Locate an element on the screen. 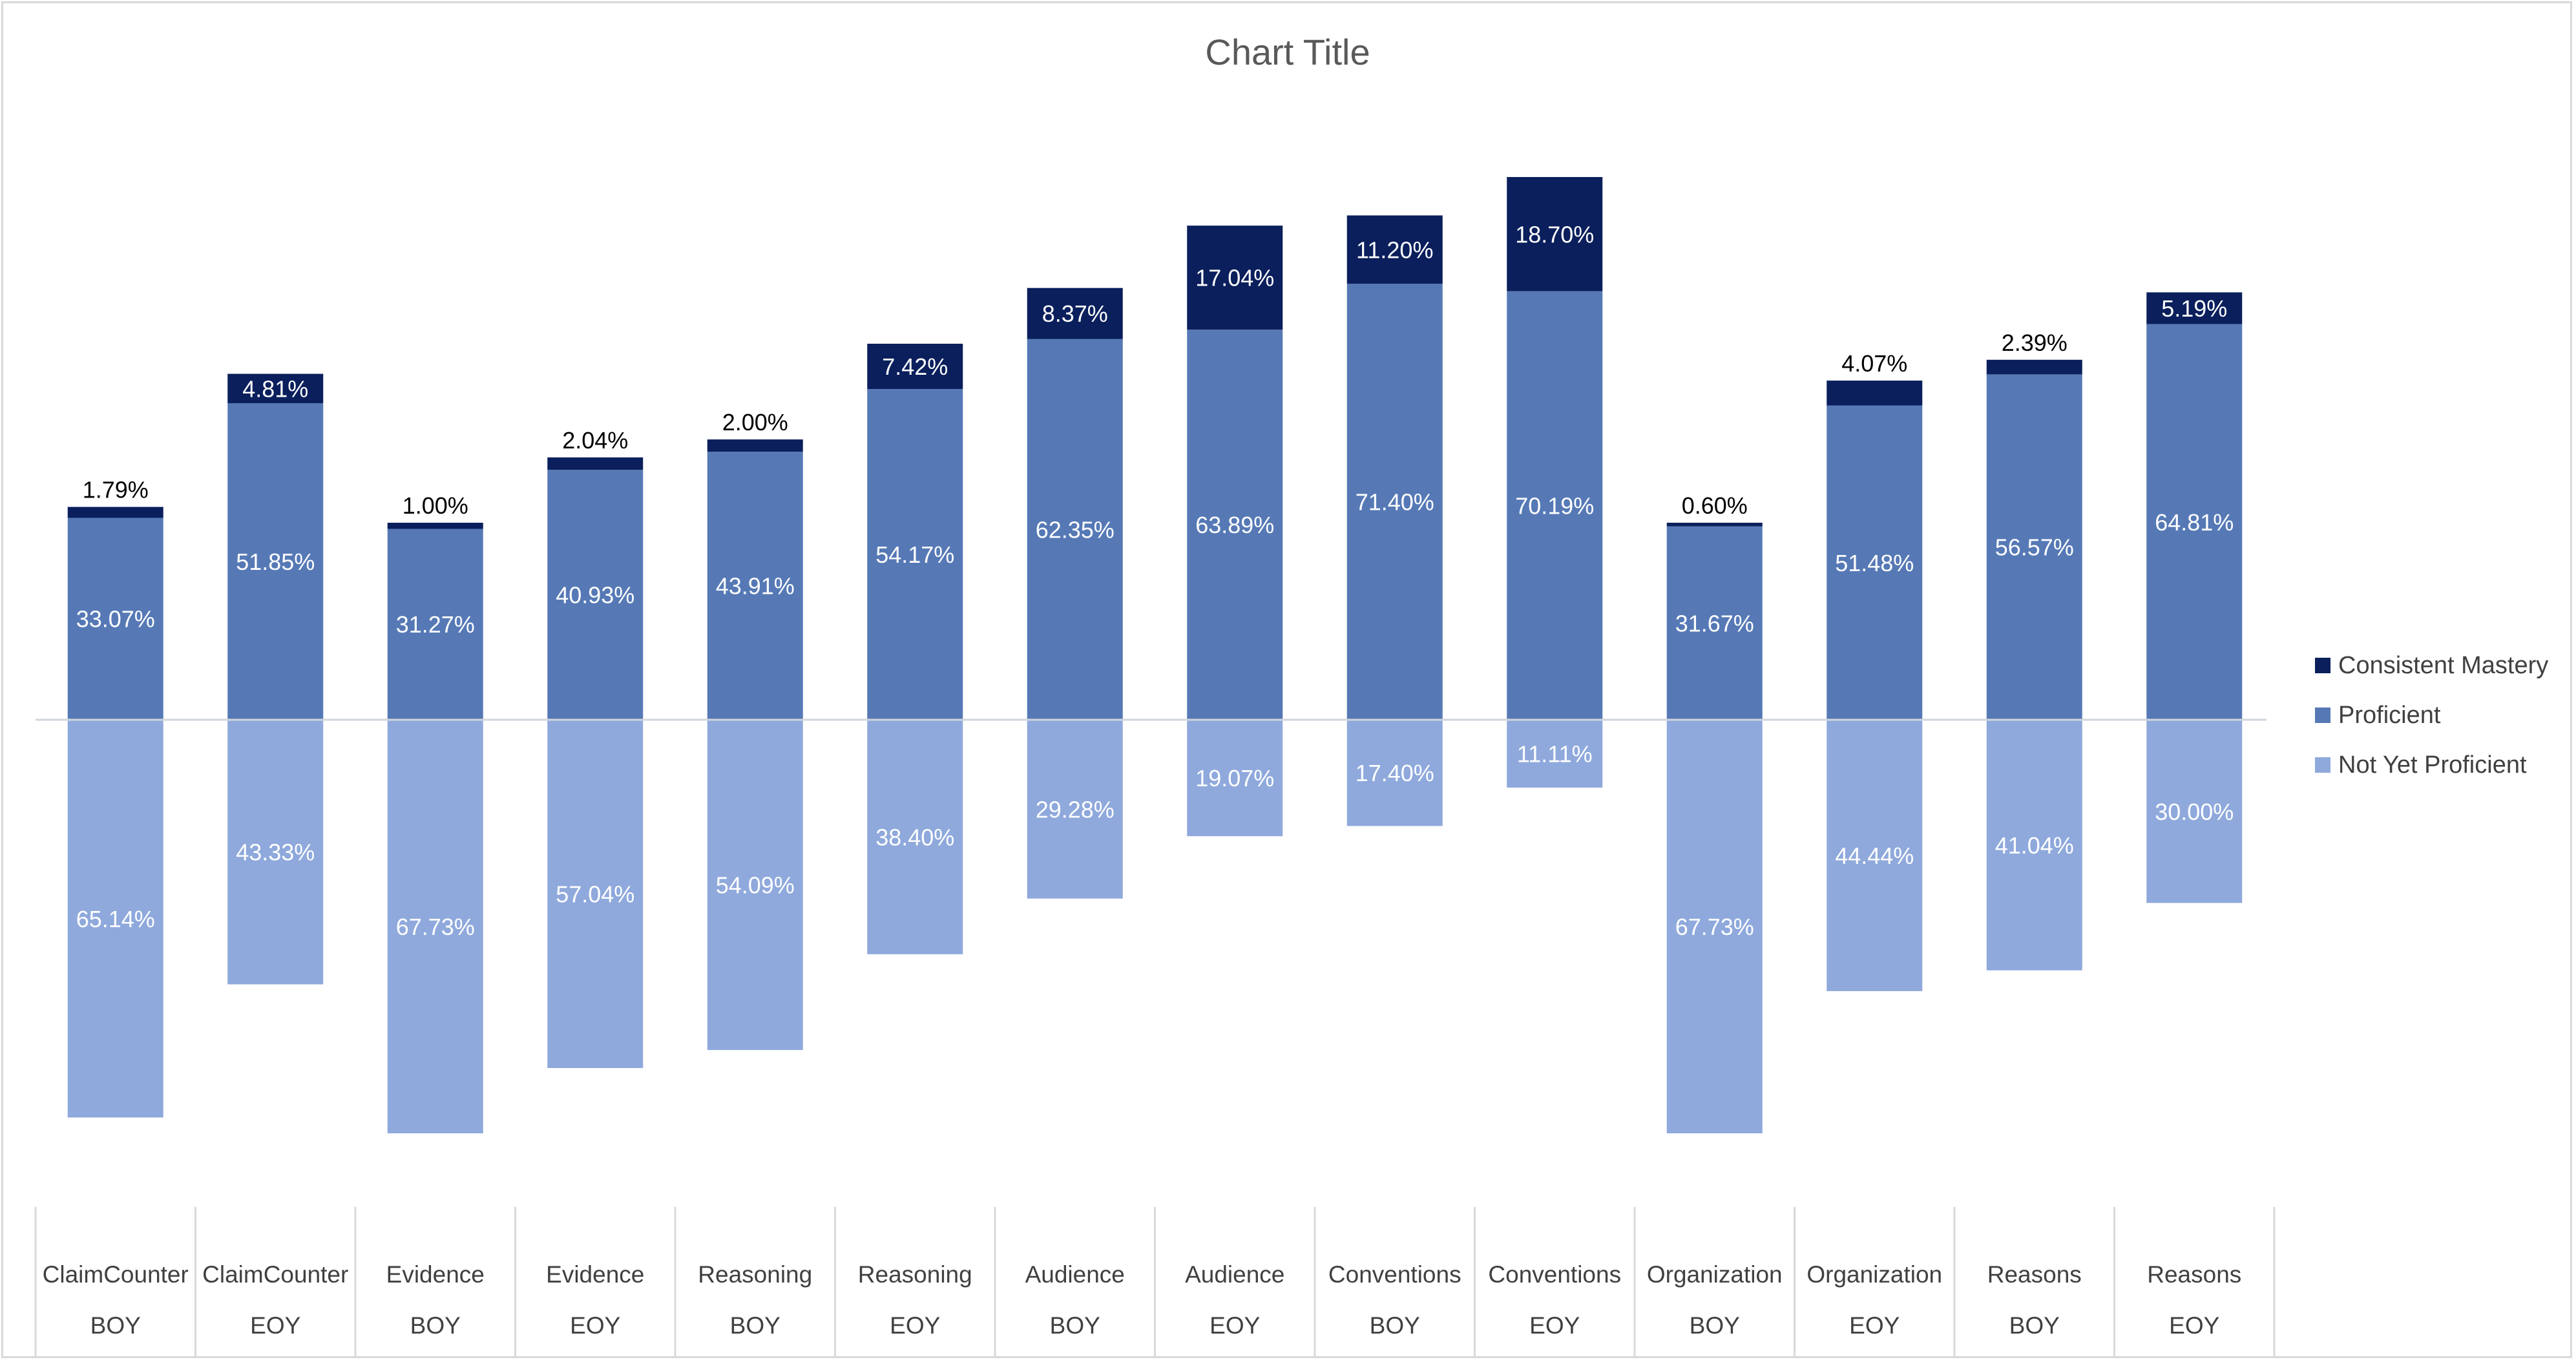 This screenshot has height=1362, width=2576. data-label-consistent-mastery: 1.79% is located at coordinates (116, 490).